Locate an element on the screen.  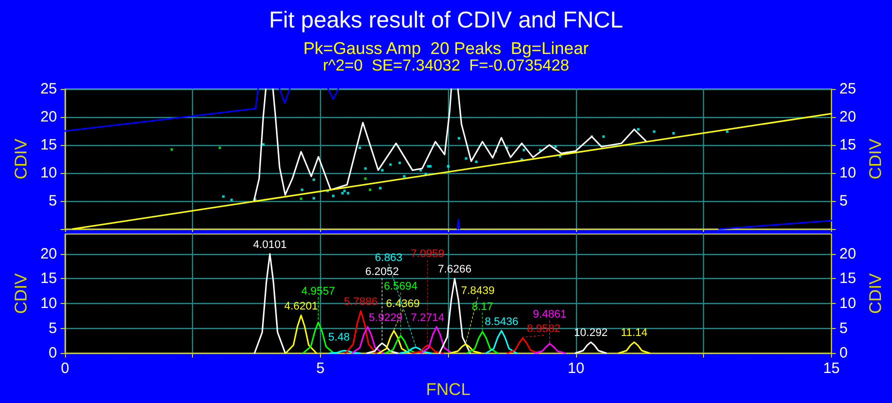
x-tick-label: 10 is located at coordinates (576, 369).